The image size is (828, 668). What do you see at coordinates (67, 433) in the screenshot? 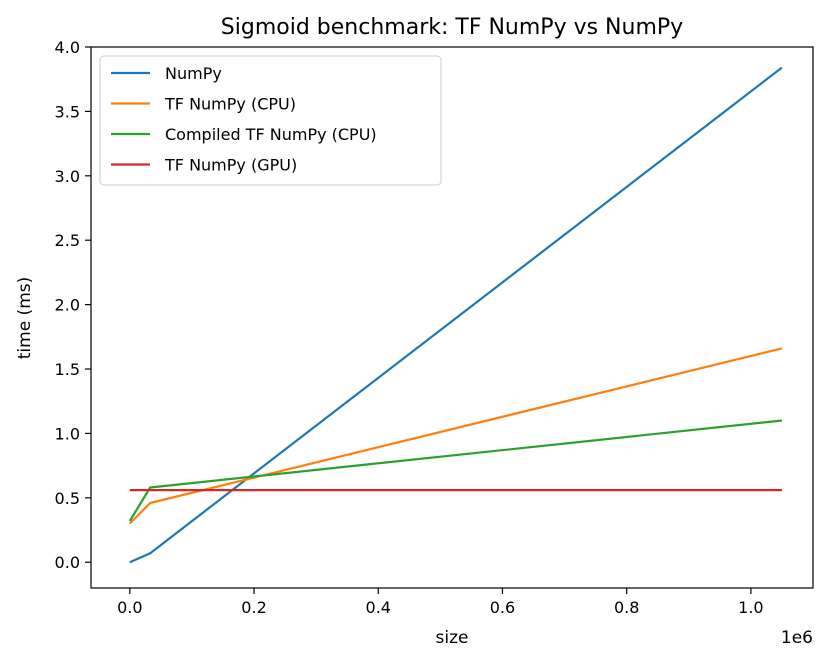
I see `y-tick-label: 1.0` at bounding box center [67, 433].